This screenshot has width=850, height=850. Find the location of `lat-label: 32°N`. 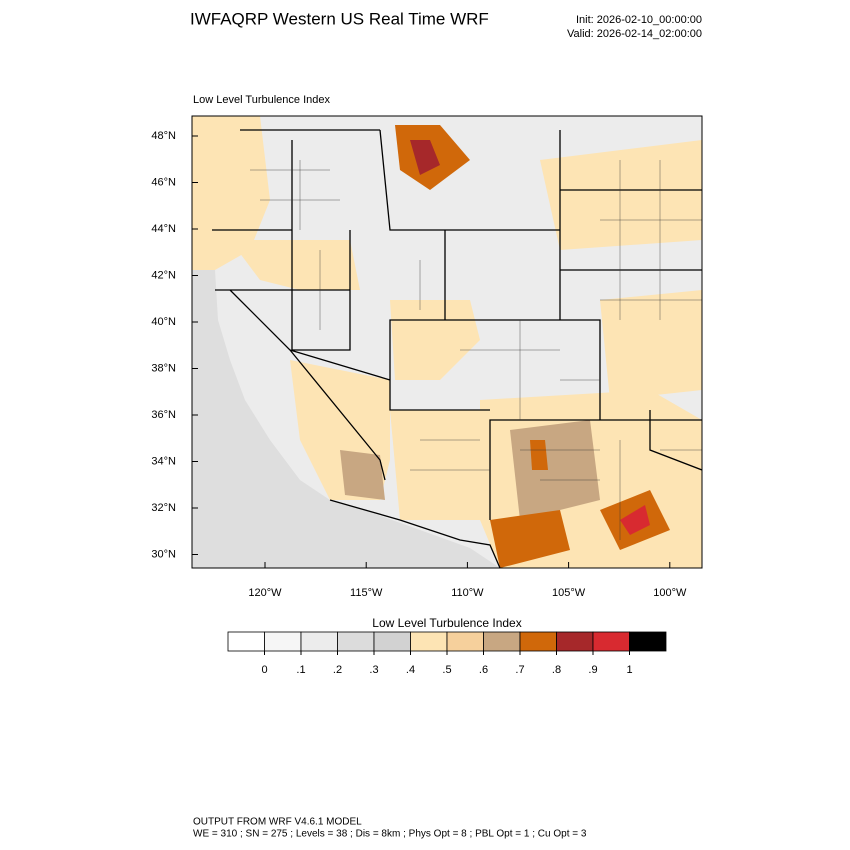

lat-label: 32°N is located at coordinates (163, 508).